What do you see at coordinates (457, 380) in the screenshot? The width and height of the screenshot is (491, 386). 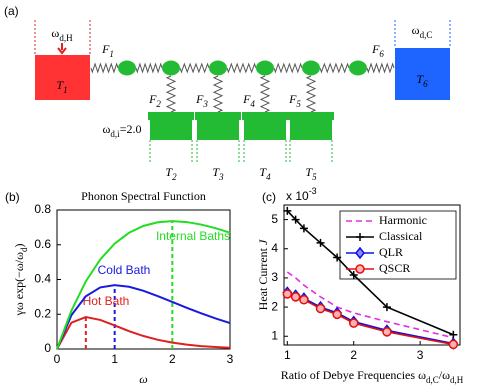 I see `x-axis-label-part: d,H` at bounding box center [457, 380].